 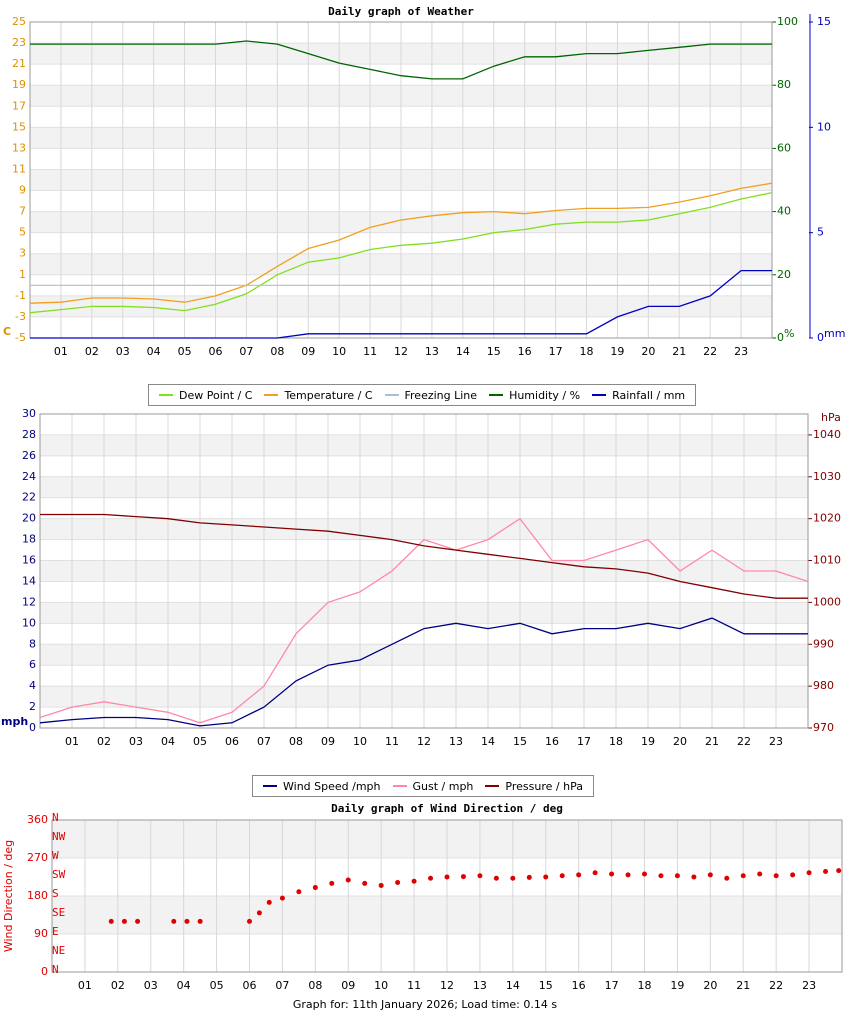 What do you see at coordinates (19, 42) in the screenshot?
I see `y-tick-label: 23` at bounding box center [19, 42].